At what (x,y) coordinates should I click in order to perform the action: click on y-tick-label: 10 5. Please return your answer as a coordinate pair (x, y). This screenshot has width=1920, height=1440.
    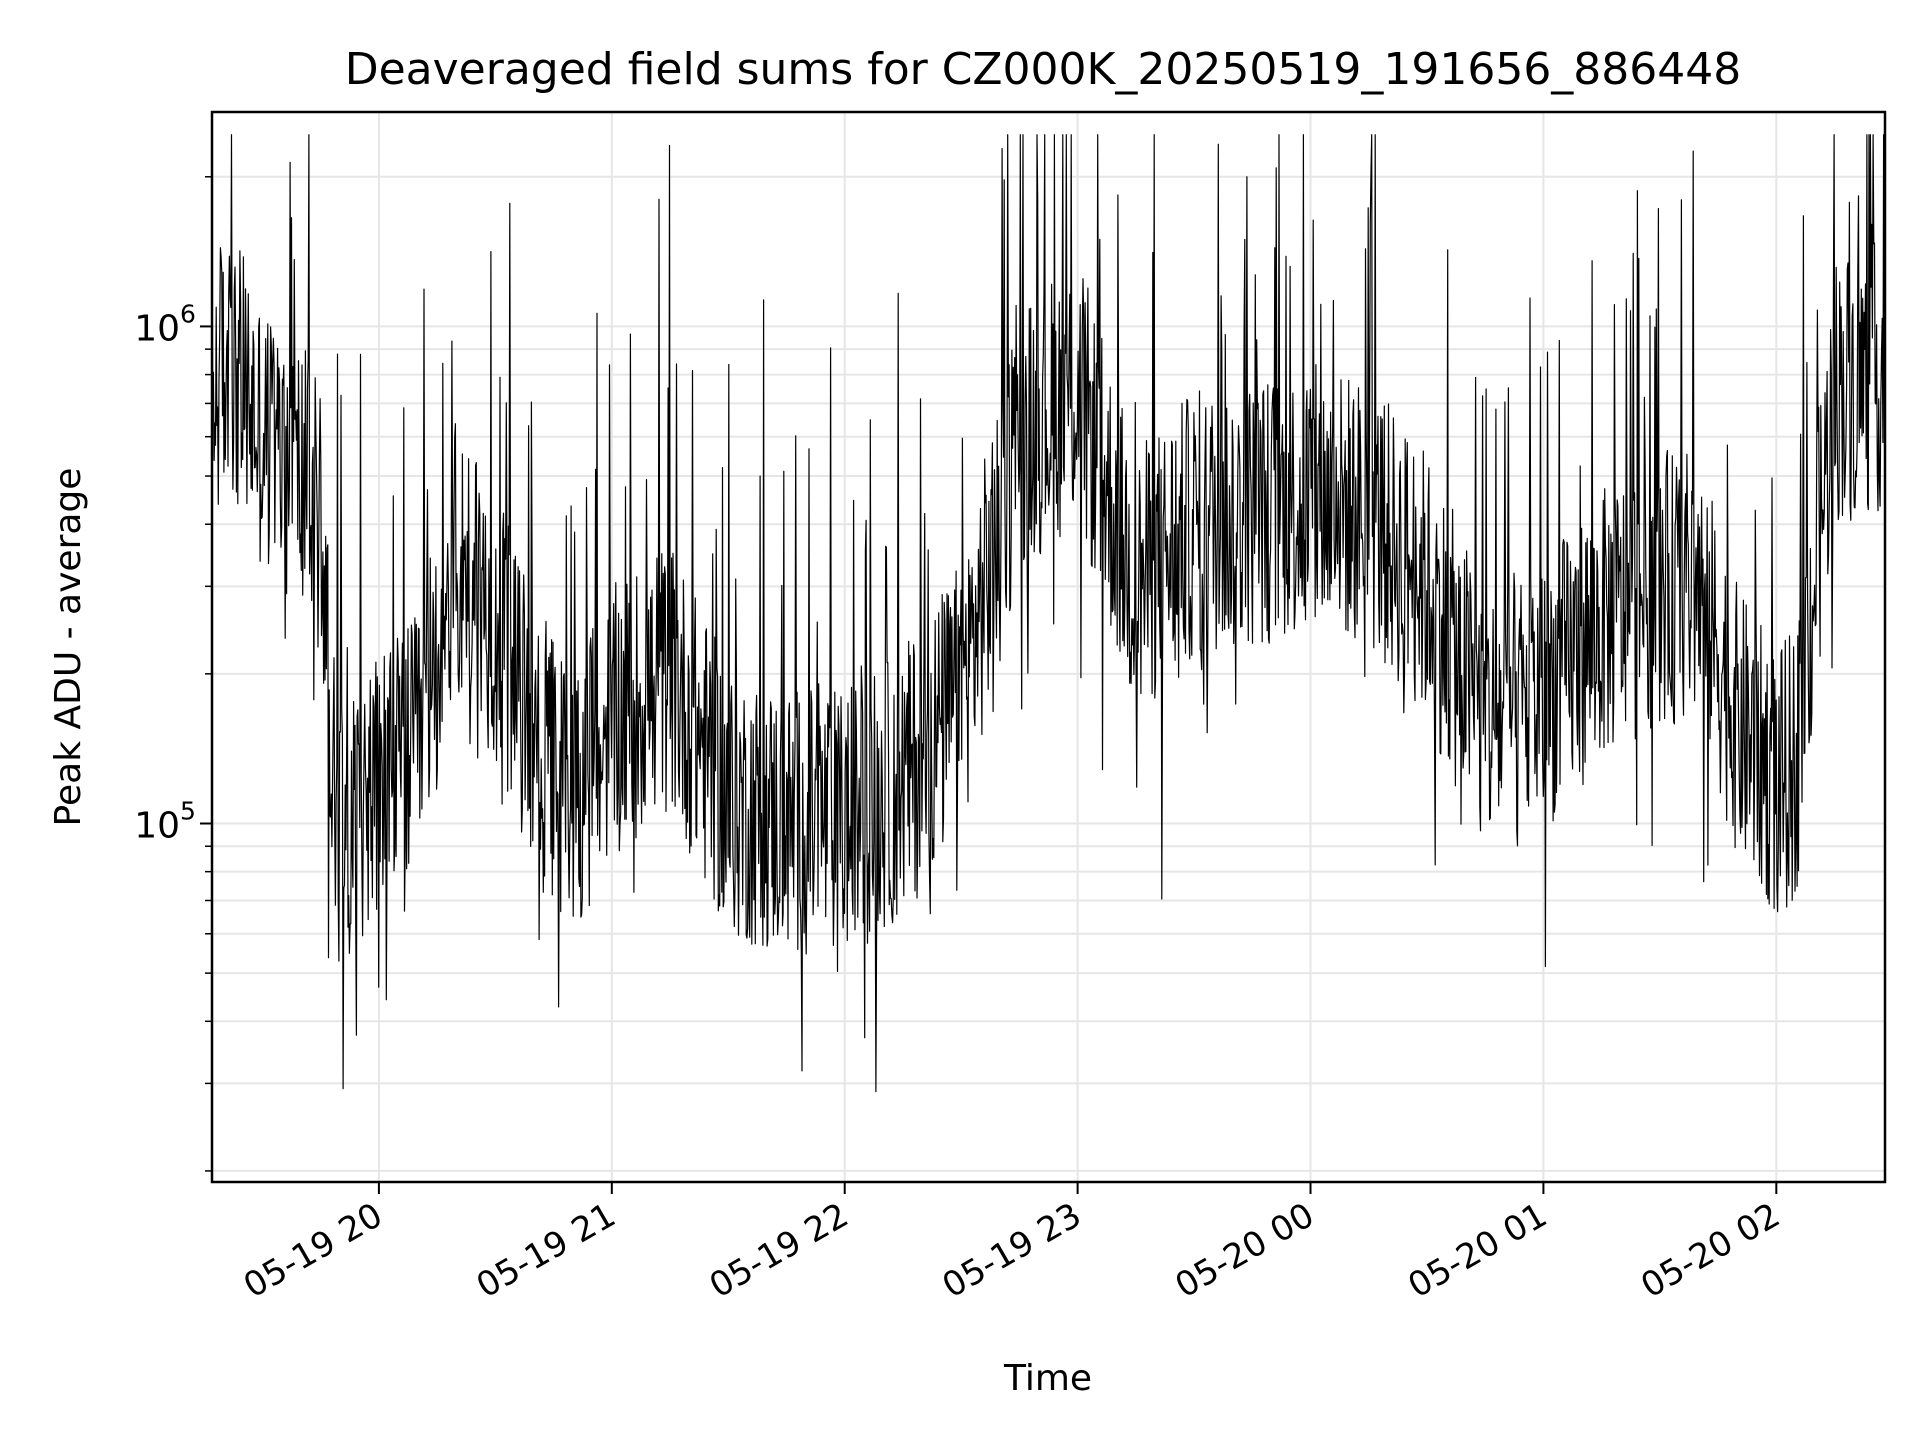
    Looking at the image, I should click on (165, 821).